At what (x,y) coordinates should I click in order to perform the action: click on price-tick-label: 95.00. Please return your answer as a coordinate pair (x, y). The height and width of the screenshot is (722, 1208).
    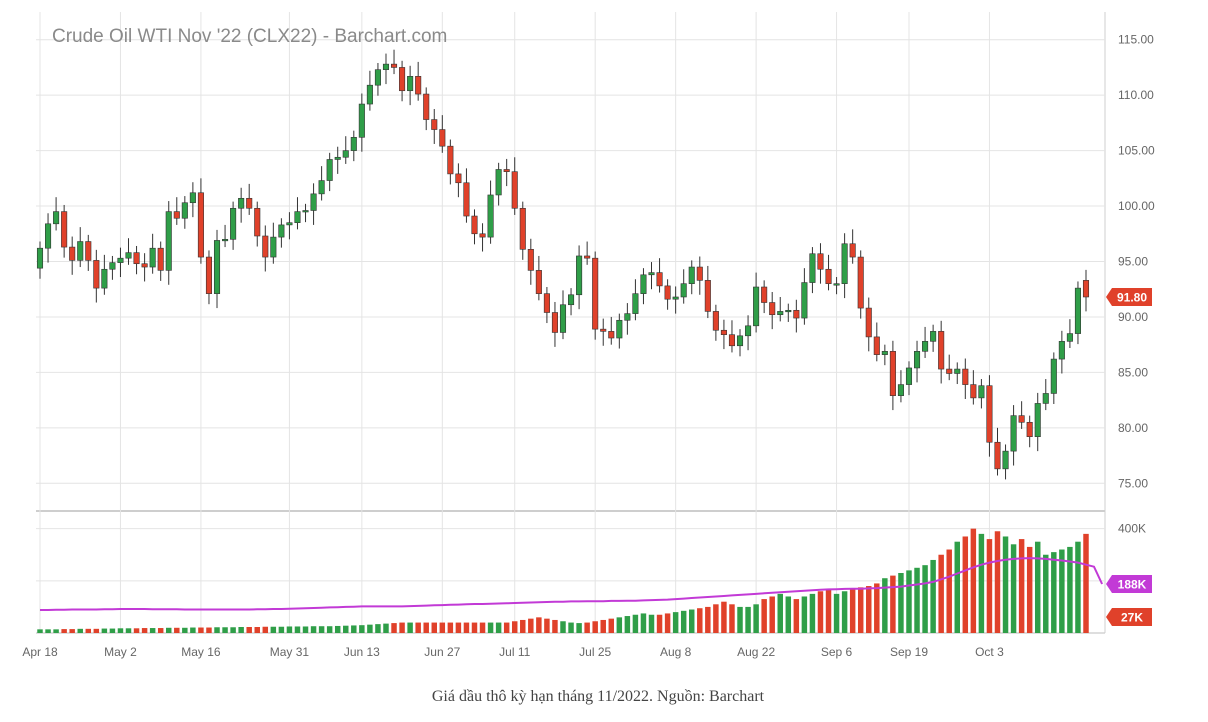
    Looking at the image, I should click on (1133, 262).